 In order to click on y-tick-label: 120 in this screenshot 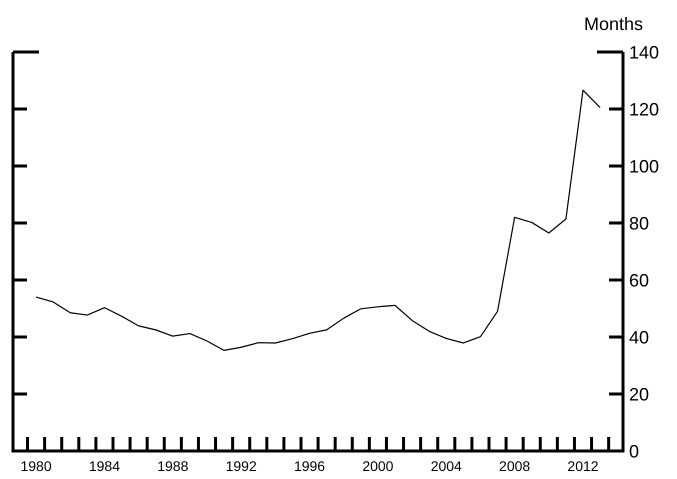, I will do `click(644, 109)`.